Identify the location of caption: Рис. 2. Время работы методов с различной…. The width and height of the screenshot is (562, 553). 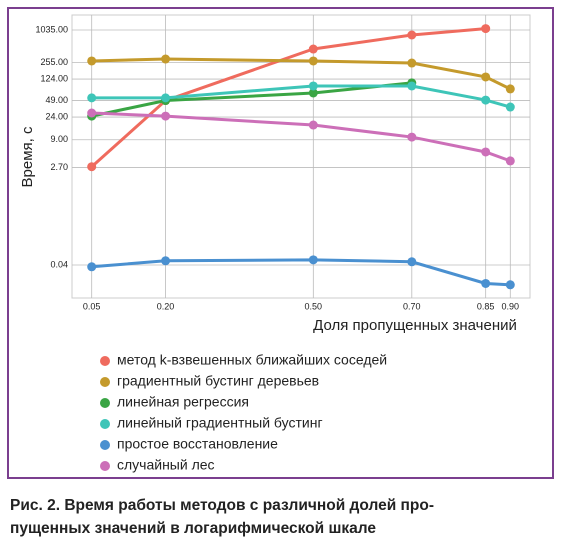
(222, 505).